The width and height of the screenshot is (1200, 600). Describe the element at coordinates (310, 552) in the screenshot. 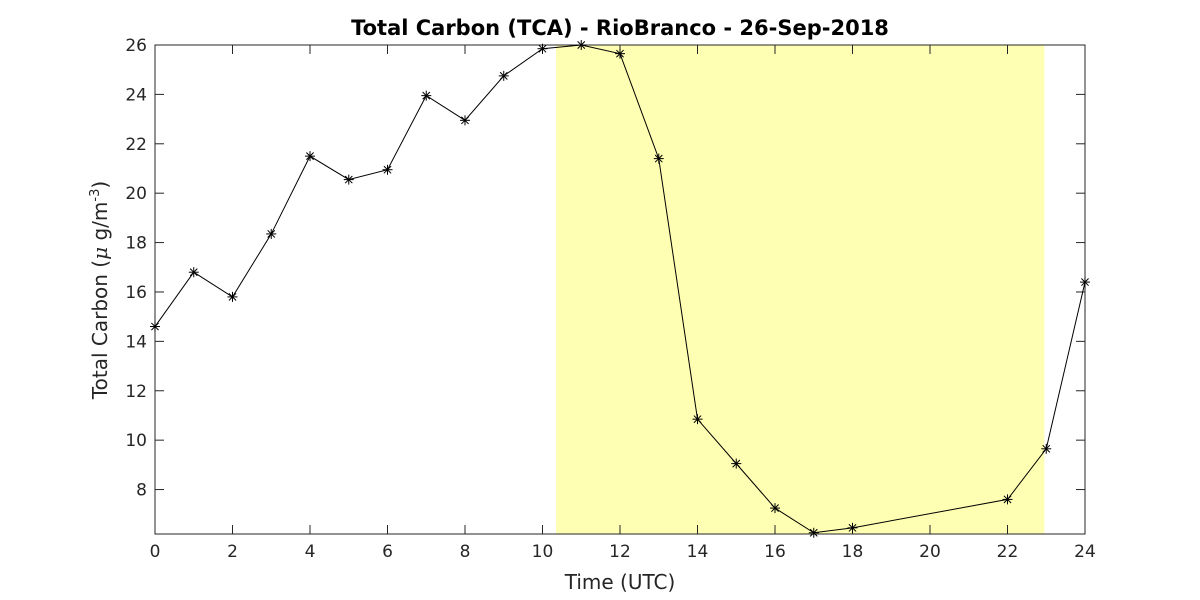

I see `x-tick-label: 4` at that location.